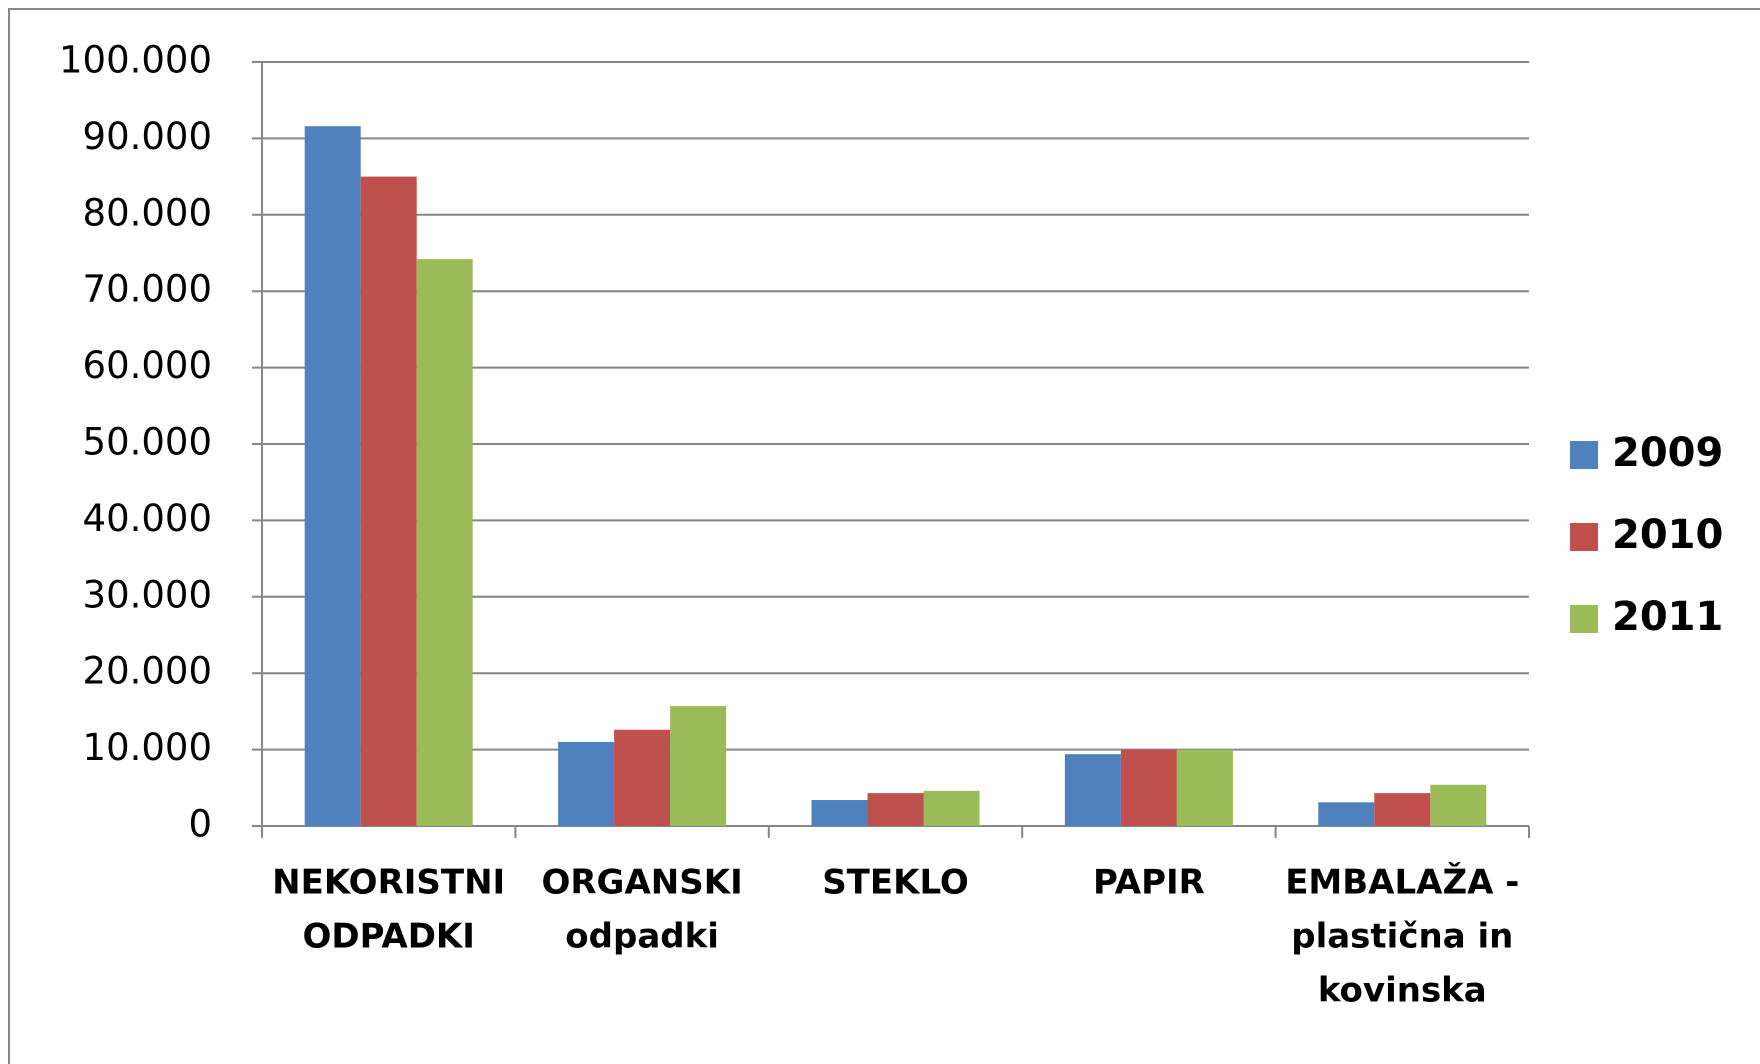  I want to click on y-tick-label: 60.000, so click(147, 365).